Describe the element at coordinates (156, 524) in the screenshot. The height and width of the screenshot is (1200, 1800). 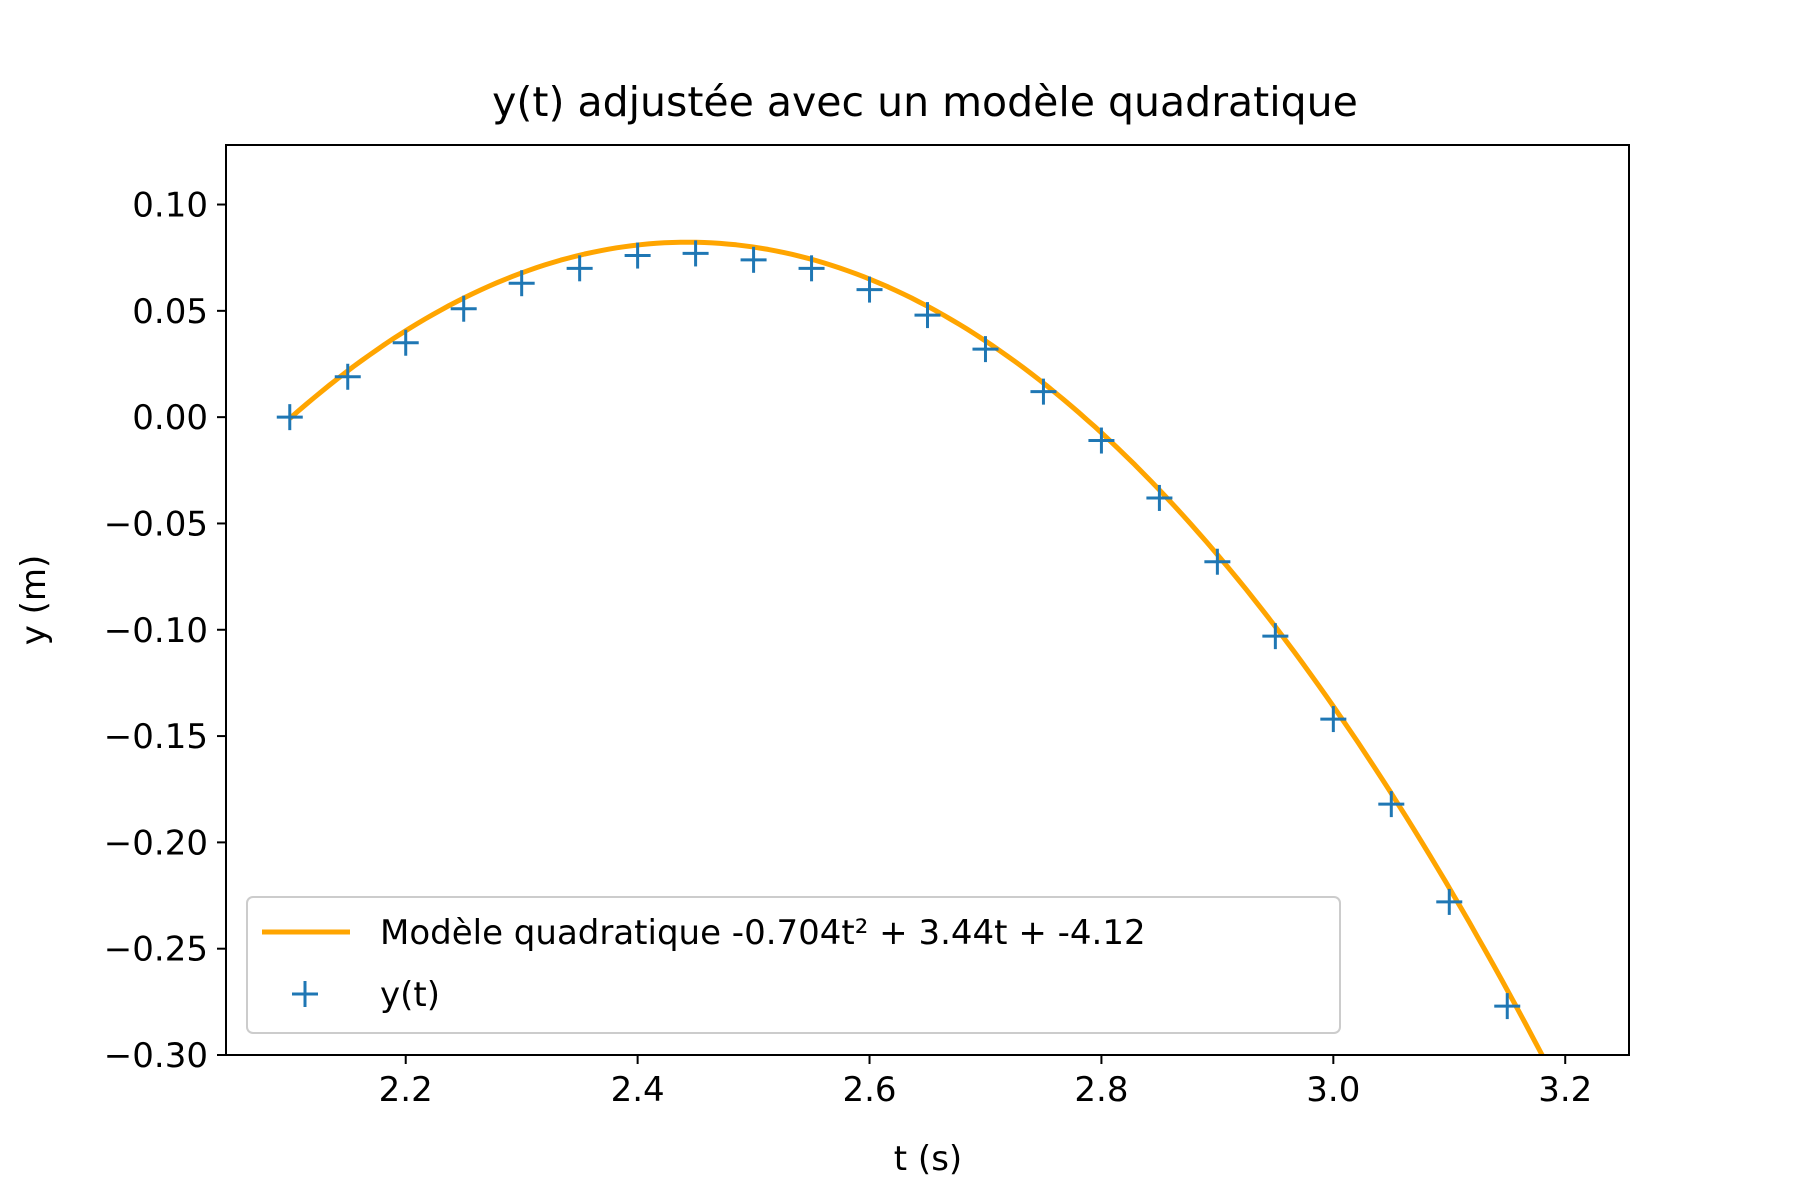
I see `y-tick-label: −0.05` at that location.